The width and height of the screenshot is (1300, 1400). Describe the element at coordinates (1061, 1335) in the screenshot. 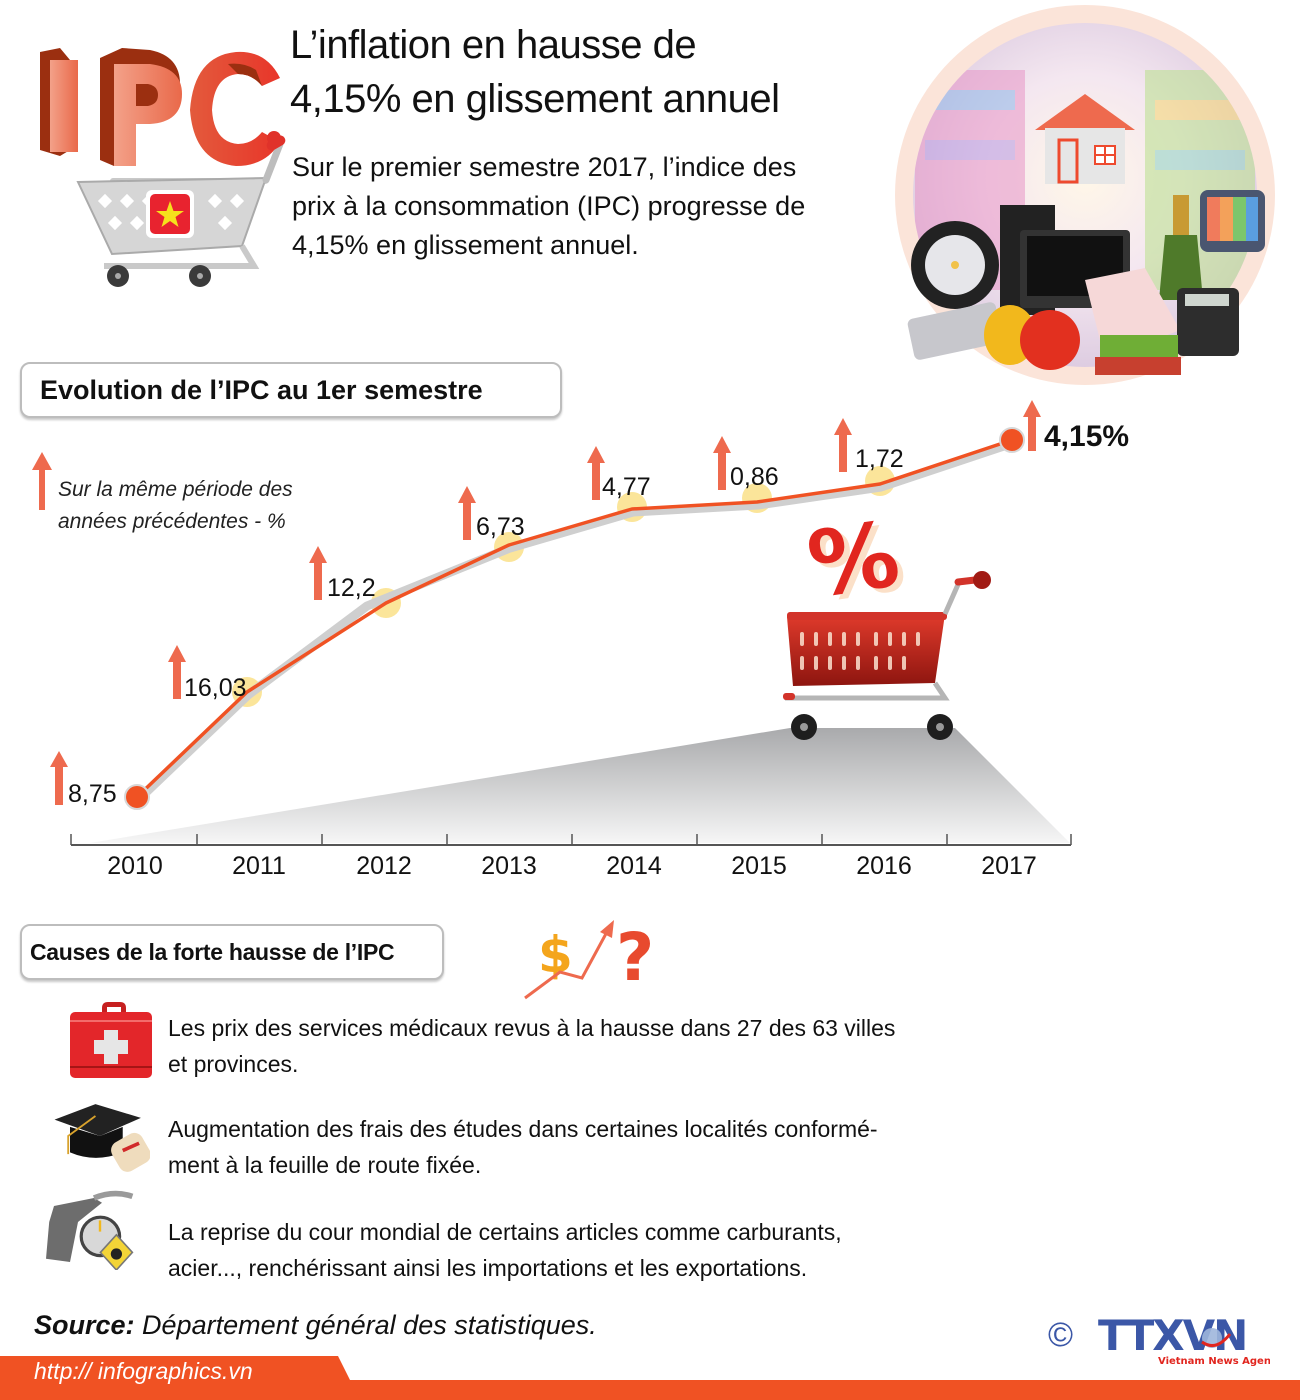

I see `copyright-icon: ©` at that location.